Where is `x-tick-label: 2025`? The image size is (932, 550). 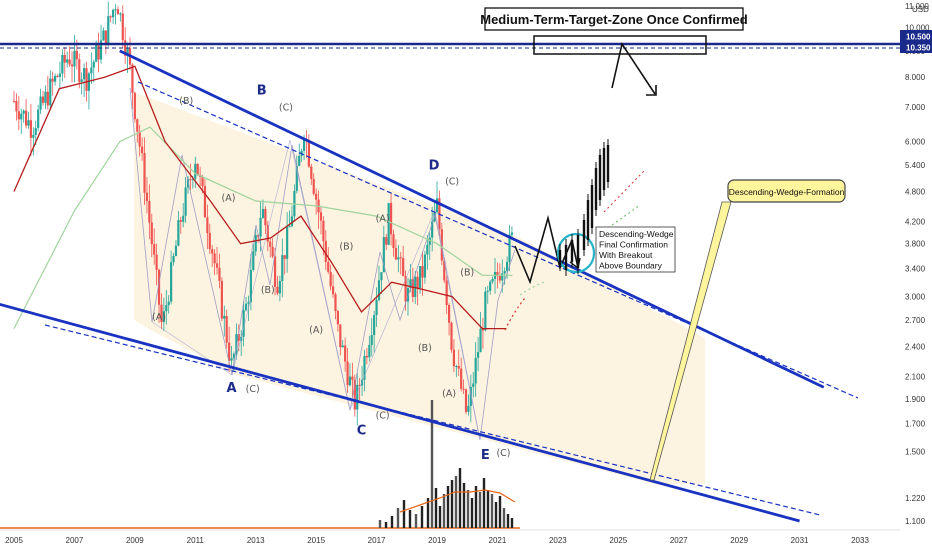
x-tick-label: 2025 is located at coordinates (618, 540).